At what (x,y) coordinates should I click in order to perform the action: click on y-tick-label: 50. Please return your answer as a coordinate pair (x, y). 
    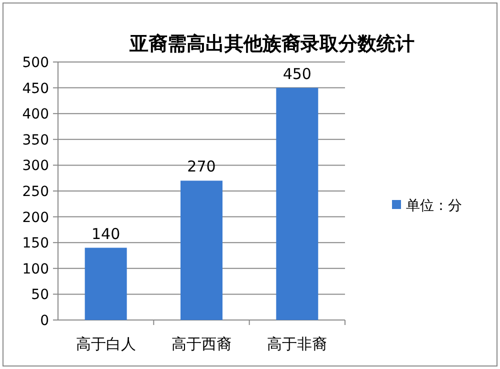
    Looking at the image, I should click on (40, 295).